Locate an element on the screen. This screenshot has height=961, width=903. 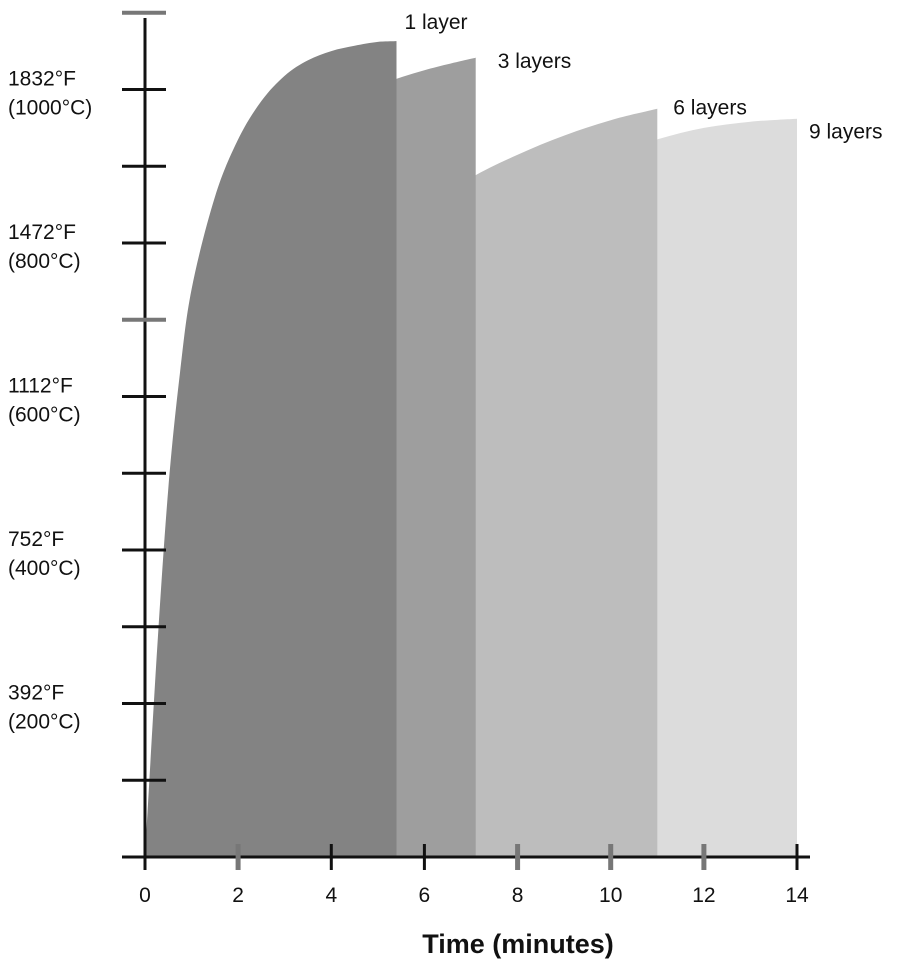
series-label-6-layers: 6 layers is located at coordinates (710, 108).